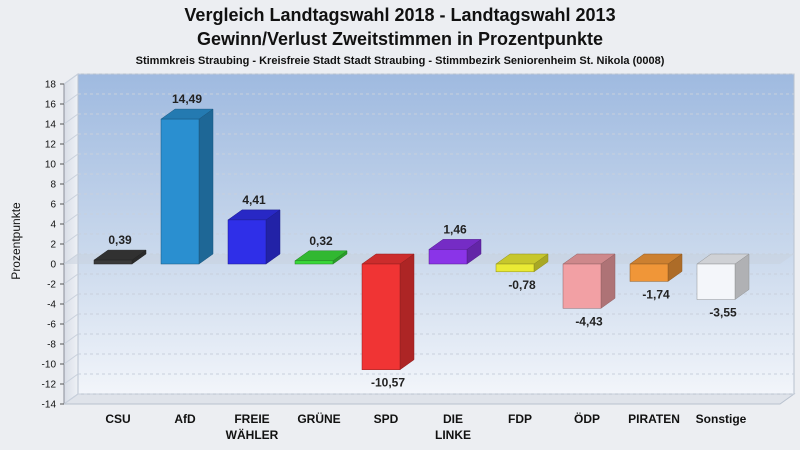  Describe the element at coordinates (51, 145) in the screenshot. I see `y-tick-label: 12` at that location.